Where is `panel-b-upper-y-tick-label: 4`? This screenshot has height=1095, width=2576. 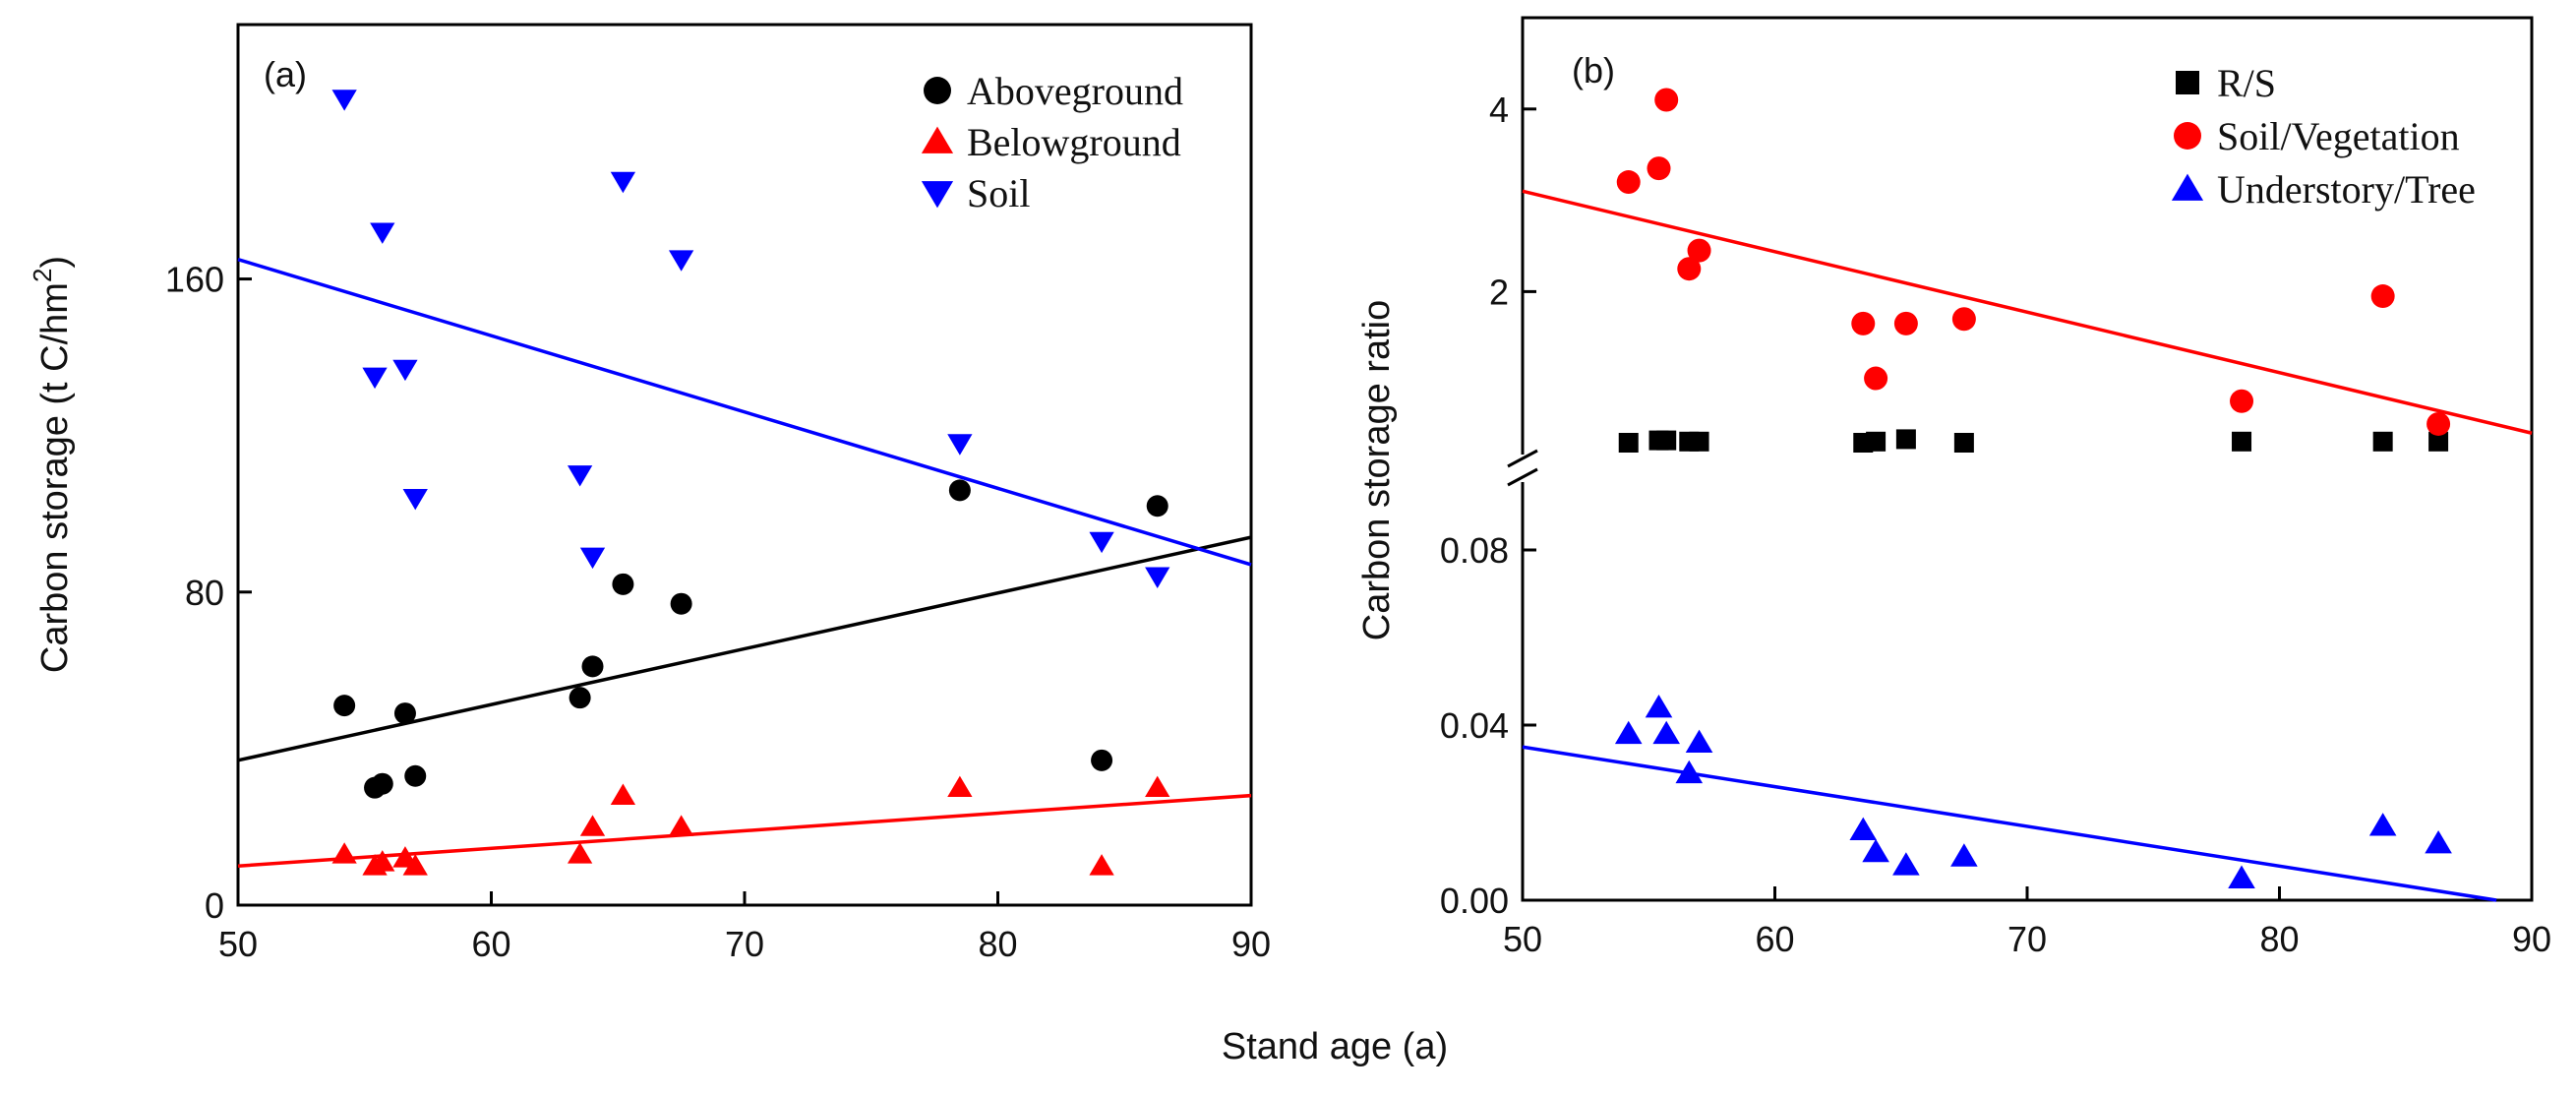 panel-b-upper-y-tick-label: 4 is located at coordinates (1499, 110).